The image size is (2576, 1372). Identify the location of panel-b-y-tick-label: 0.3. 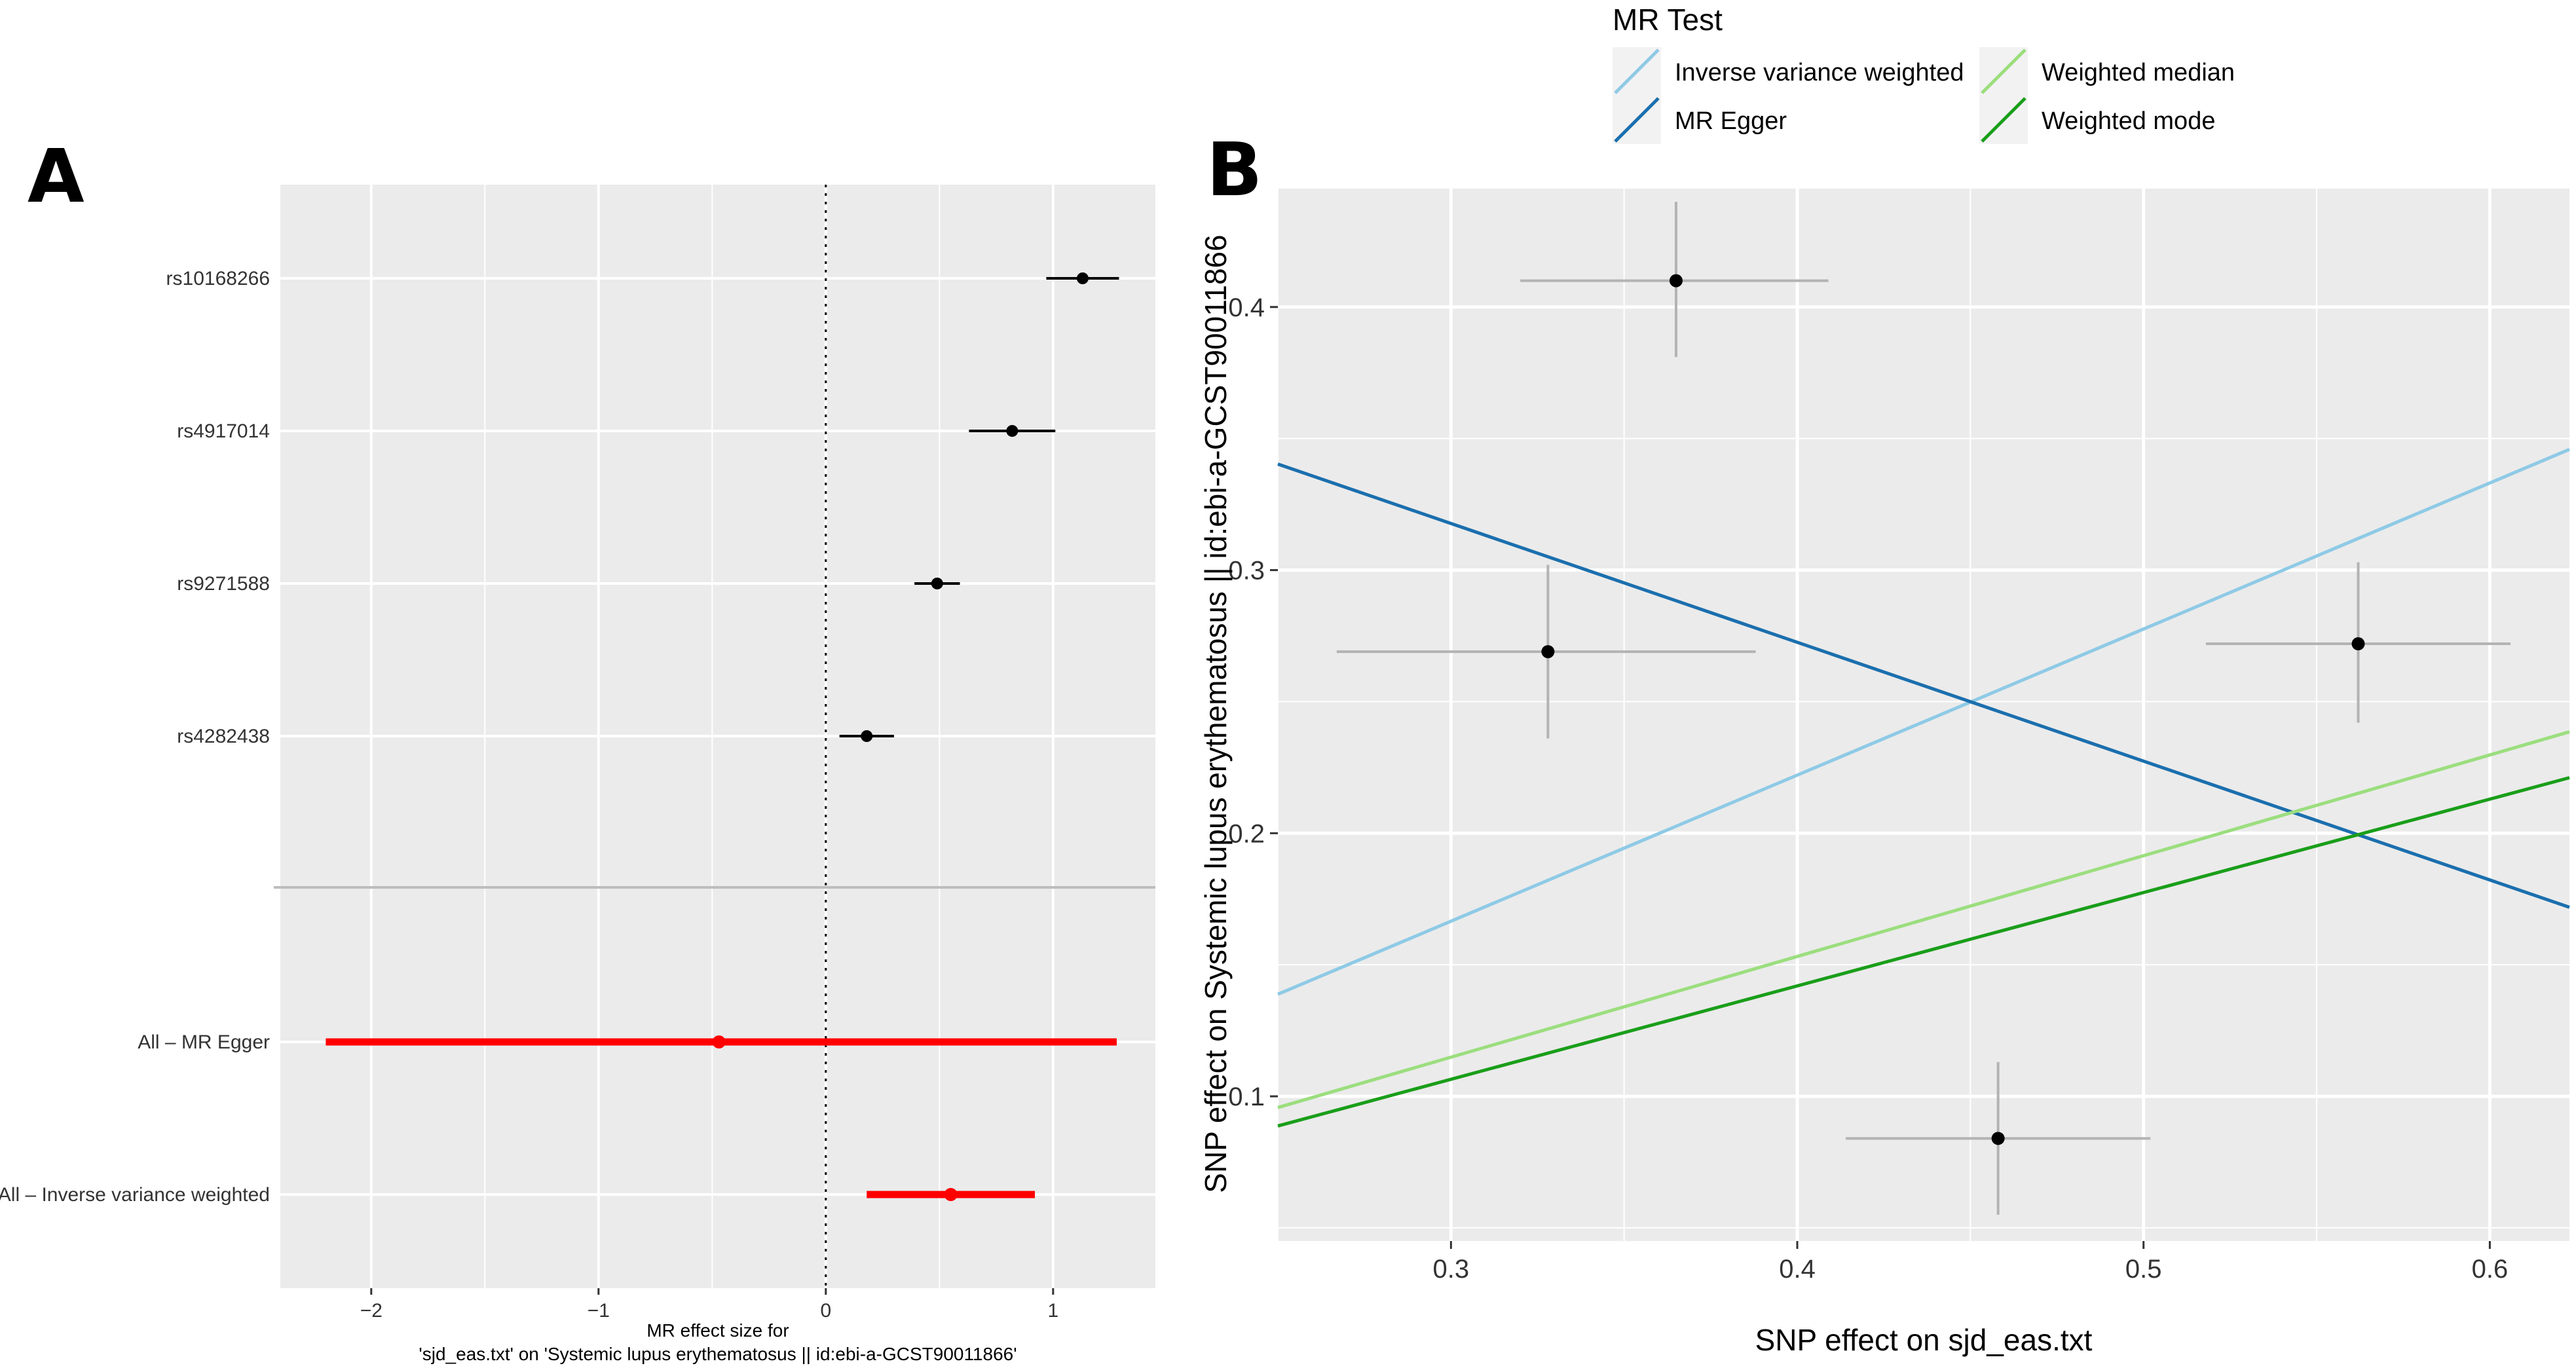
(1246, 571).